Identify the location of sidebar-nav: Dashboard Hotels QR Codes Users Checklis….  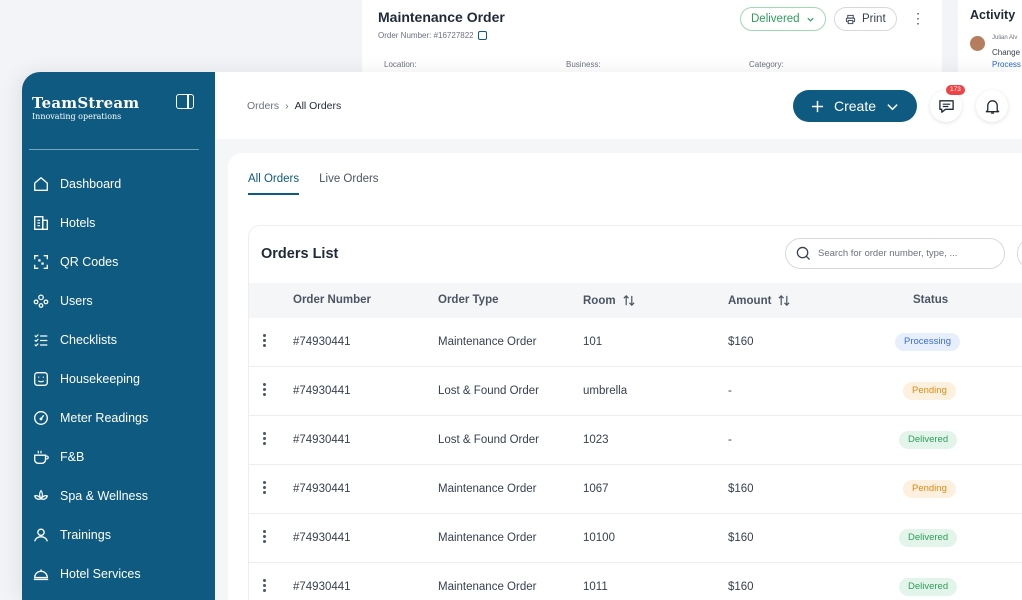
(118, 378).